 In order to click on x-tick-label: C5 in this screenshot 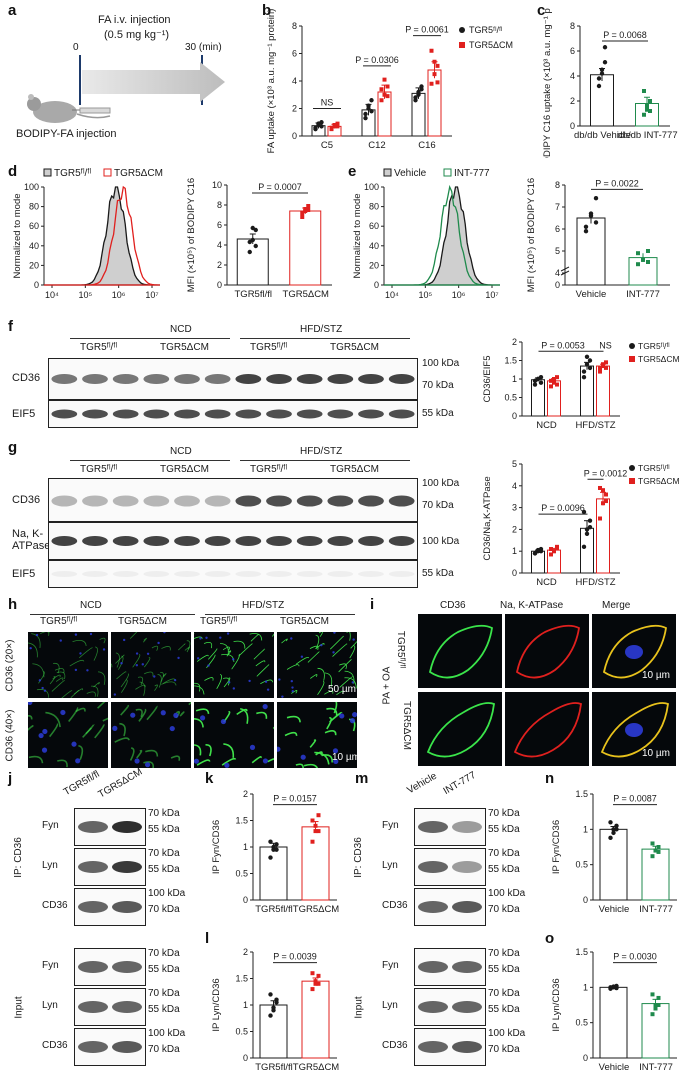, I will do `click(327, 145)`.